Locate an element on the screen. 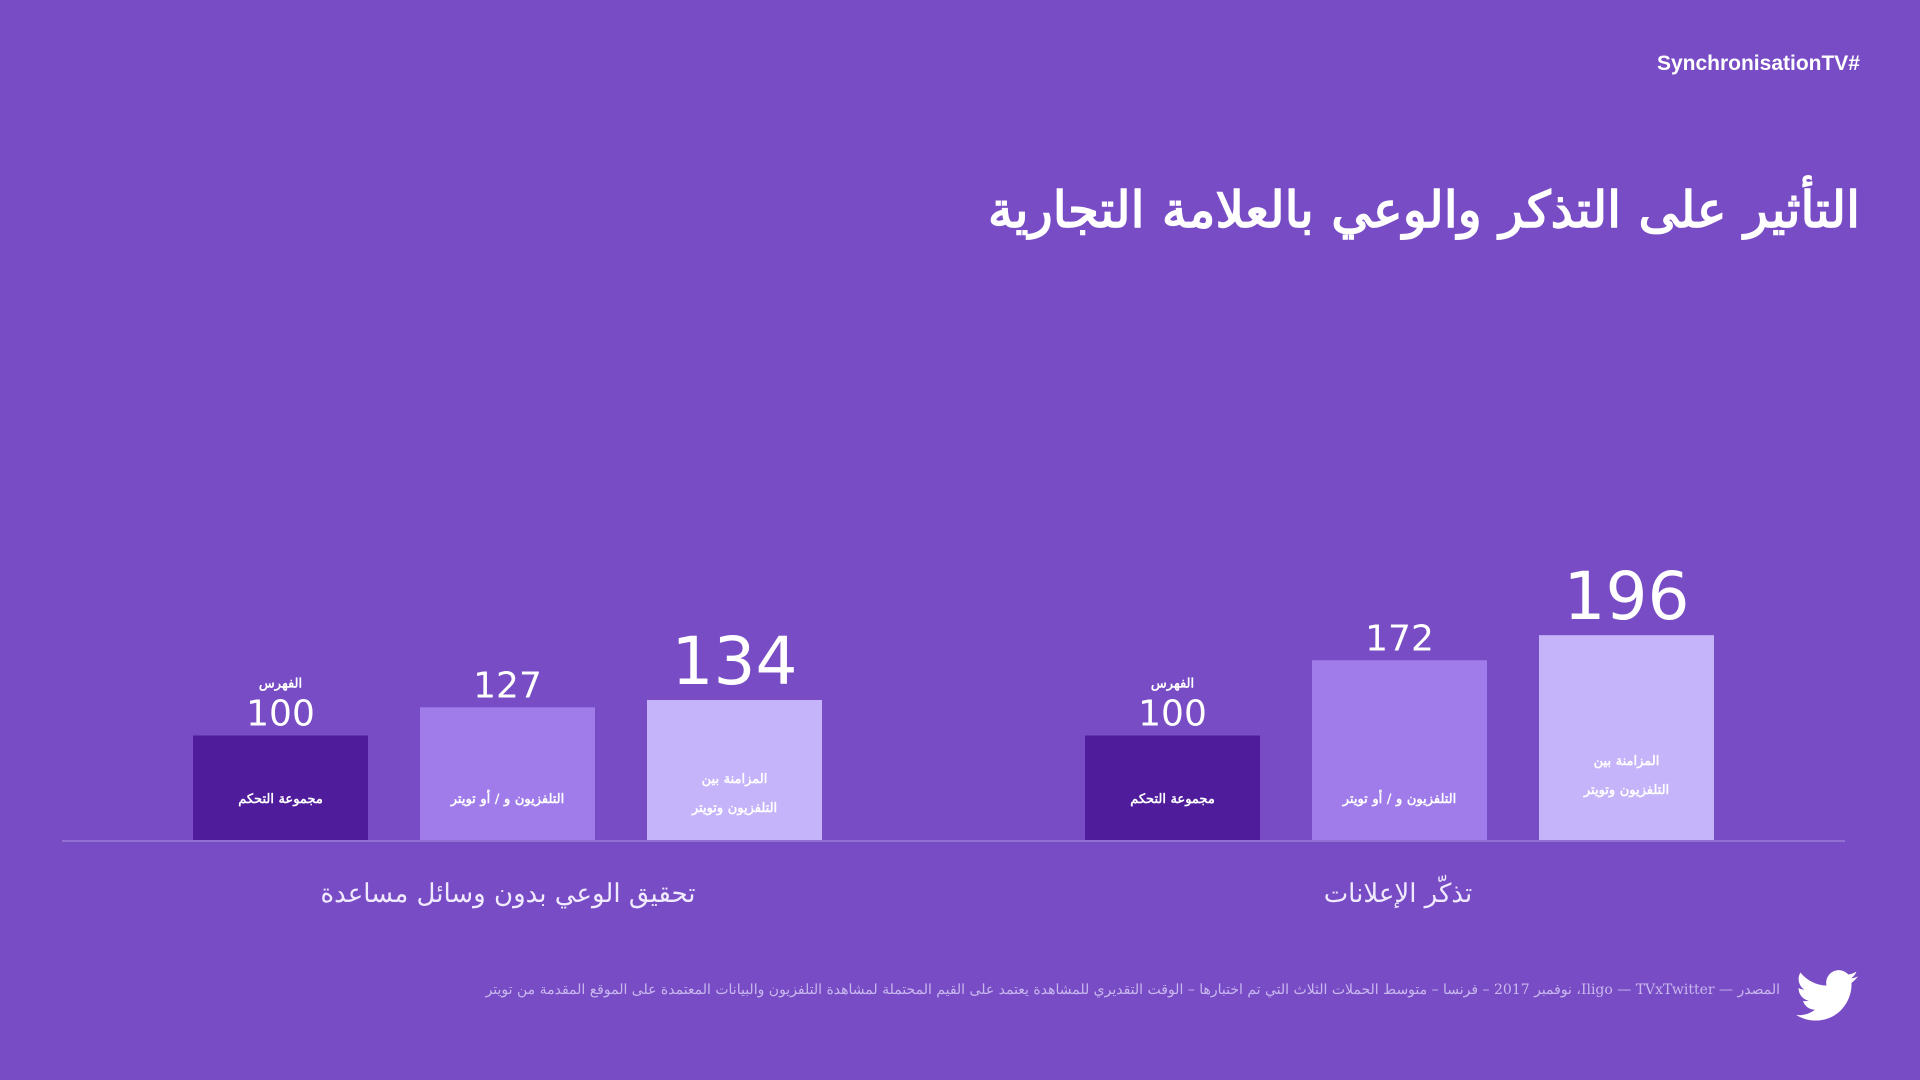  twitter-bird-icon is located at coordinates (1827, 995).